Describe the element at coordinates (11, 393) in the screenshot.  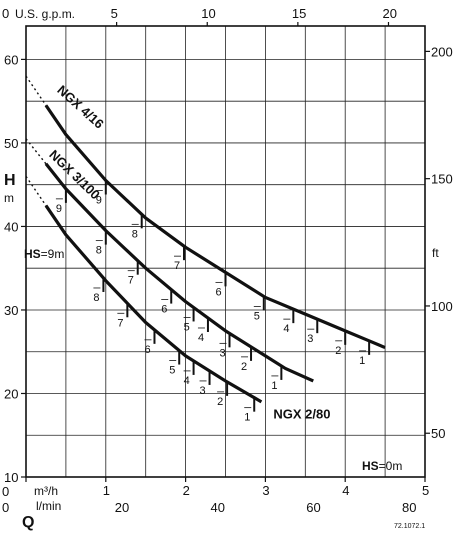
I see `y-axis-tick-label: 20` at that location.